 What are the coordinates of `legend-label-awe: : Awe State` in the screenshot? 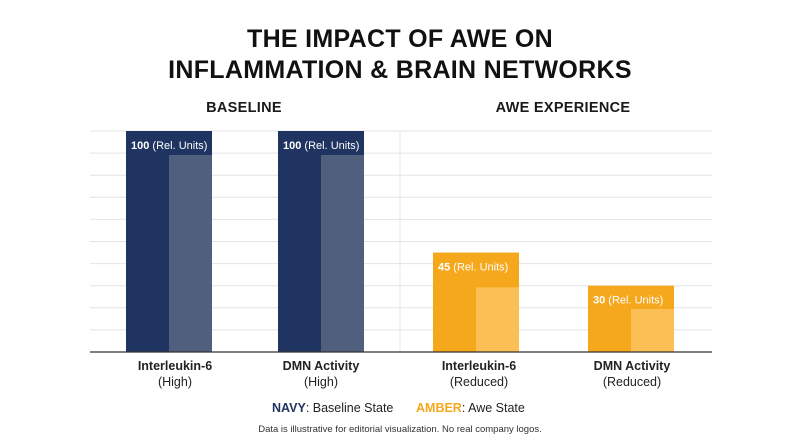 It's located at (493, 408).